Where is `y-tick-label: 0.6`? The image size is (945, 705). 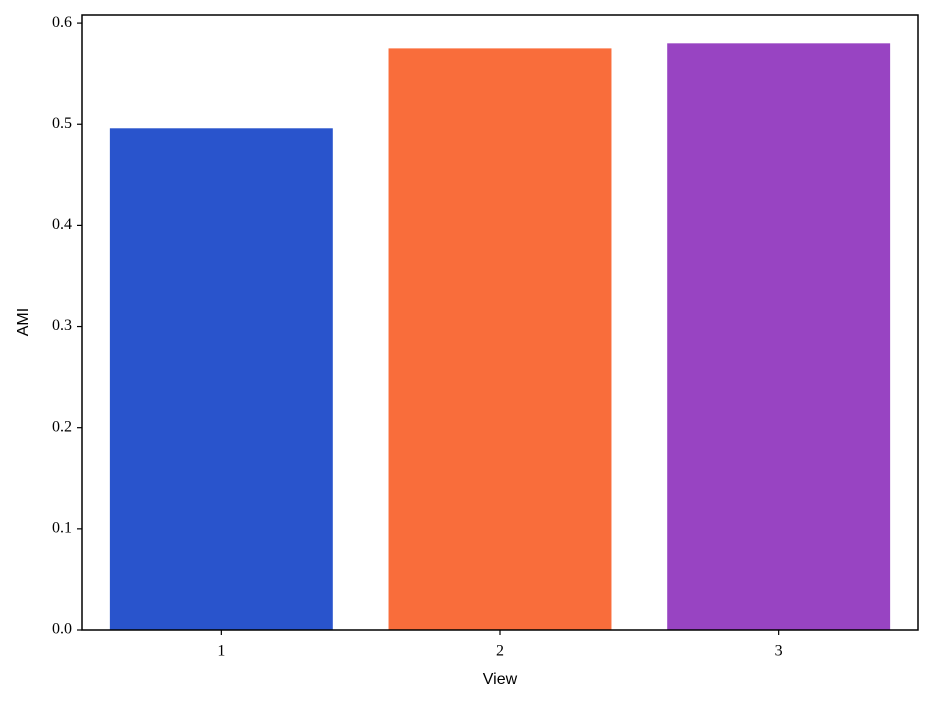
y-tick-label: 0.6 is located at coordinates (62, 22).